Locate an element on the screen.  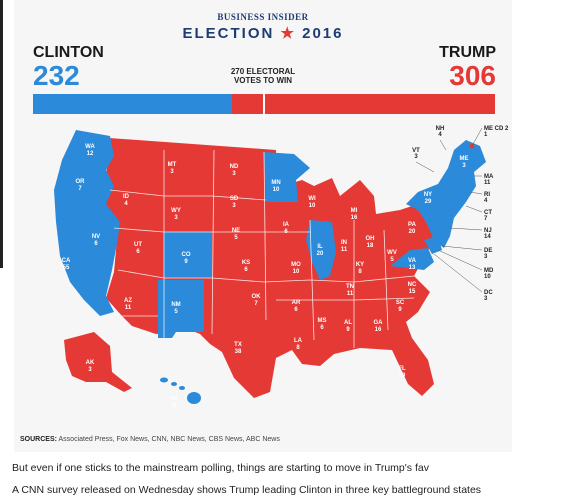
map-region-virginia is located at coordinates (412, 259).